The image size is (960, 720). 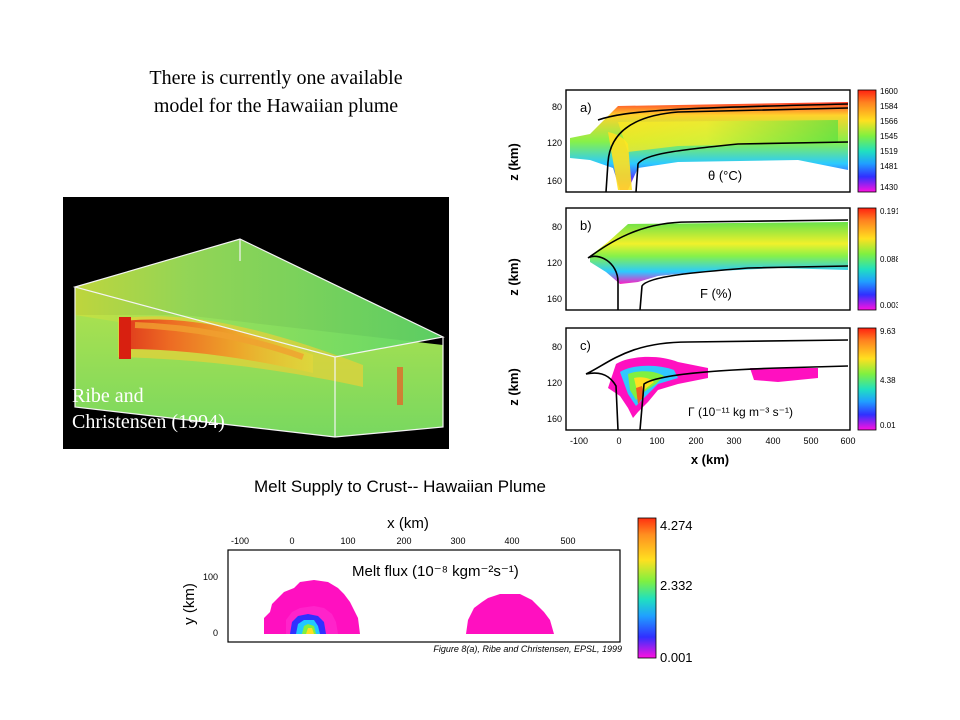 I want to click on panel-b-cbar-tick-2: 0.003, so click(x=889, y=305).